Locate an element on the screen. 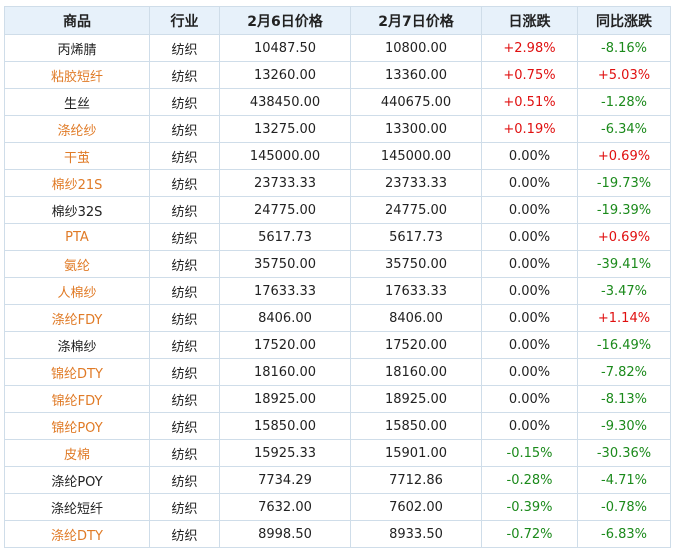 The image size is (674, 559). price-feb6-cell: 23733.33 is located at coordinates (285, 183).